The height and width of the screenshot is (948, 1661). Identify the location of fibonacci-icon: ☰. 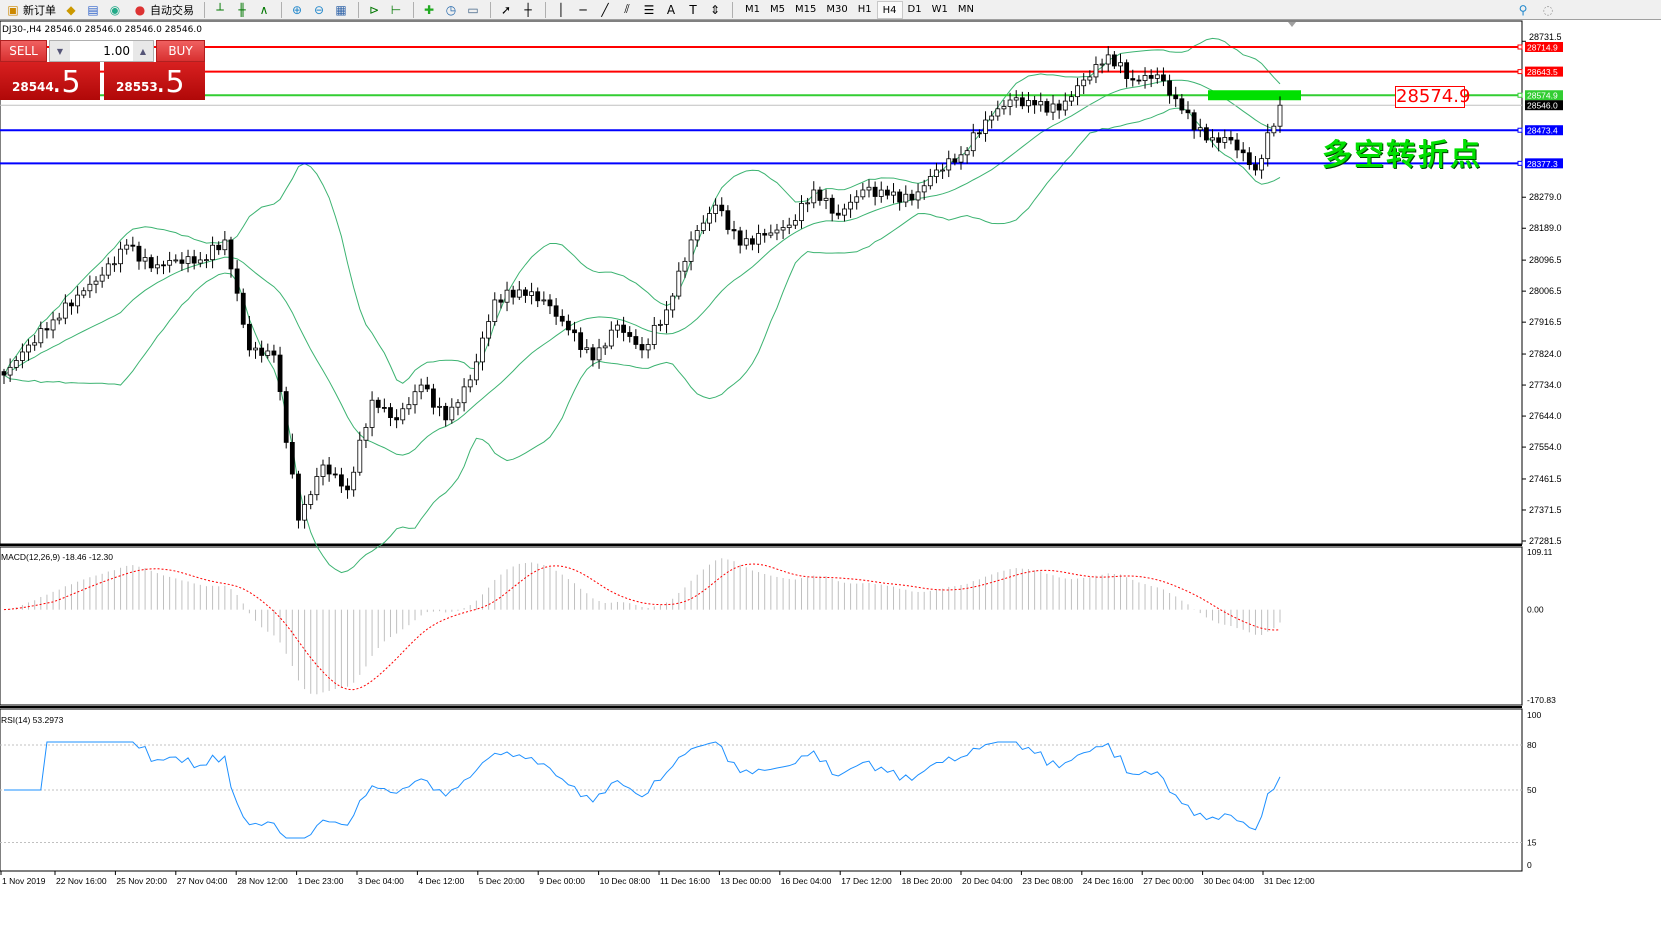
(649, 9).